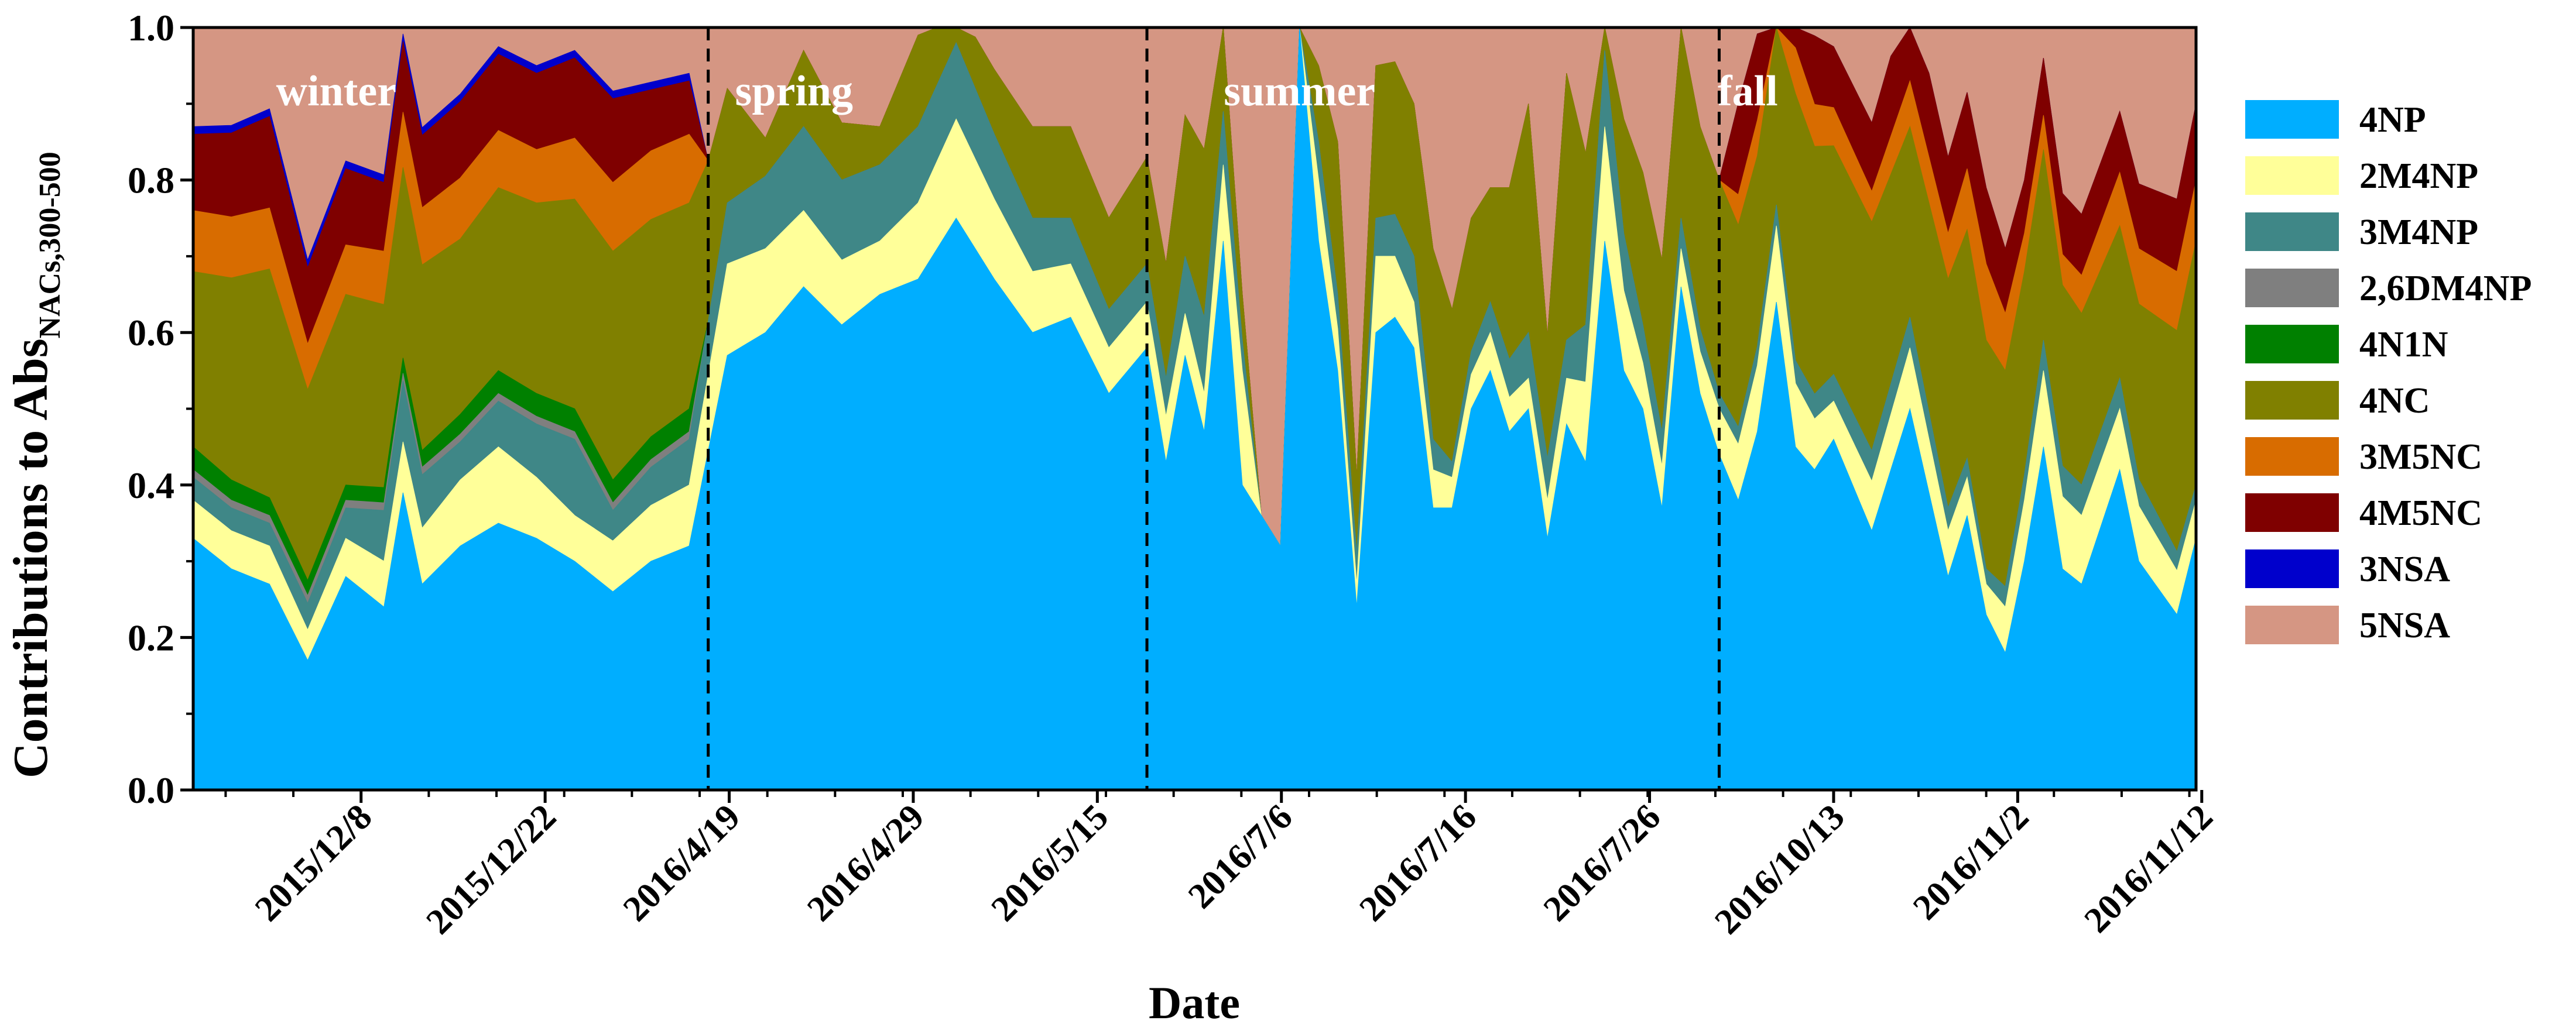 The image size is (2576, 1034). What do you see at coordinates (1971, 862) in the screenshot?
I see `x-tick-label: 2016/11/2` at bounding box center [1971, 862].